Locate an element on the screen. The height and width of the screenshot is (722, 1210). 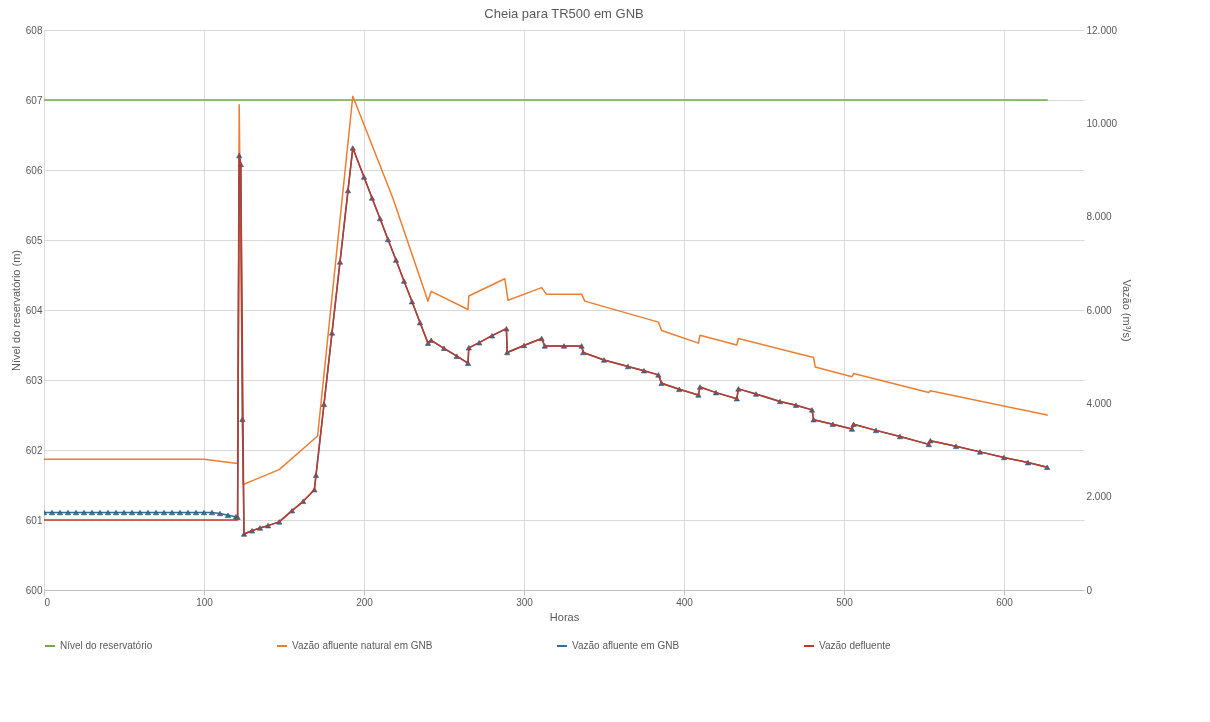
y-tick-label: 606 is located at coordinates (34, 170).